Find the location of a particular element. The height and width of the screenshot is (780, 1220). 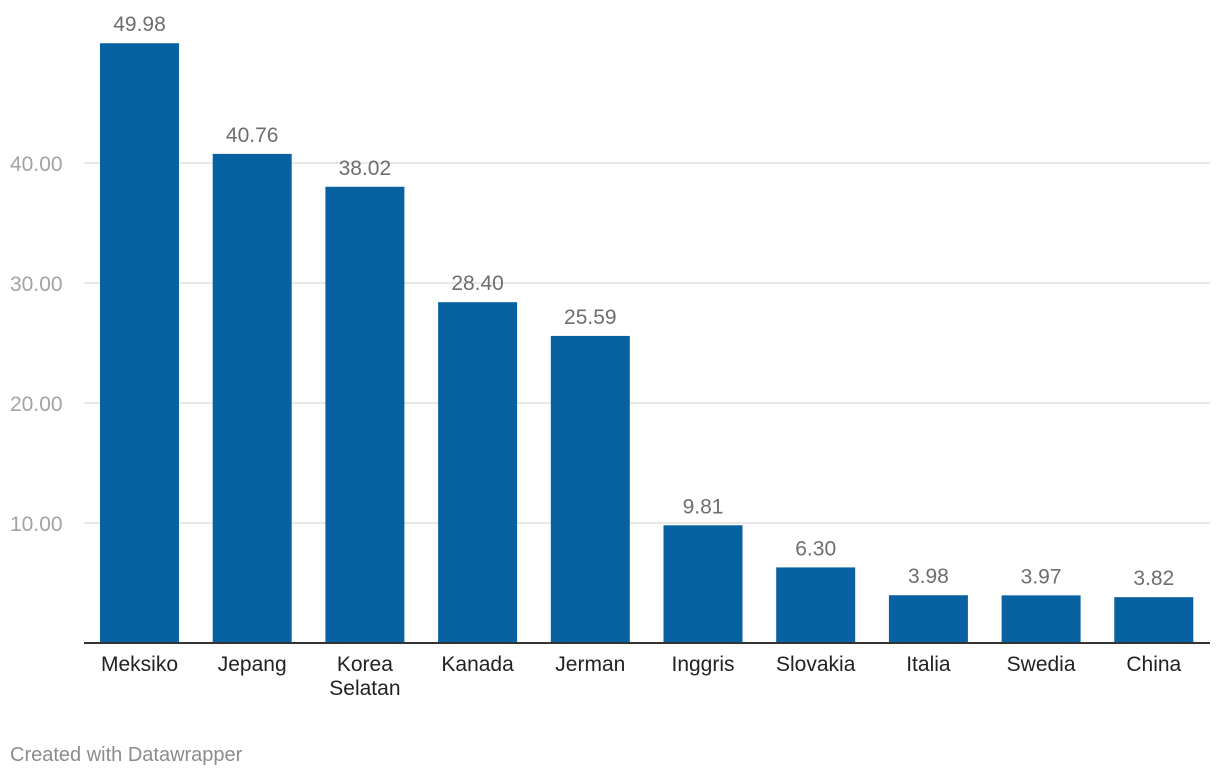

y-axis-tick-labels: 10.00 20.00 30.00 40.00 is located at coordinates (36, 344).